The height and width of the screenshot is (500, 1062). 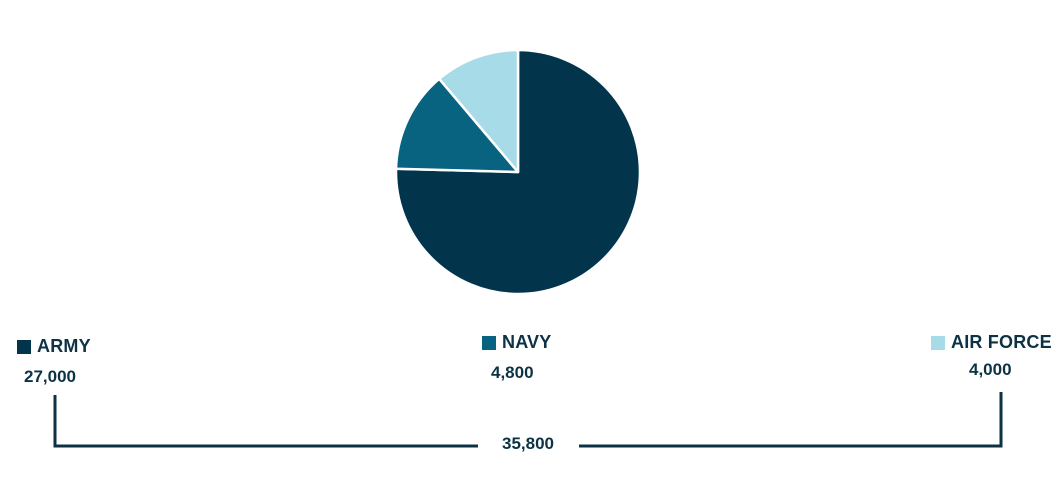 What do you see at coordinates (938, 342) in the screenshot?
I see `legend-swatch-air-force` at bounding box center [938, 342].